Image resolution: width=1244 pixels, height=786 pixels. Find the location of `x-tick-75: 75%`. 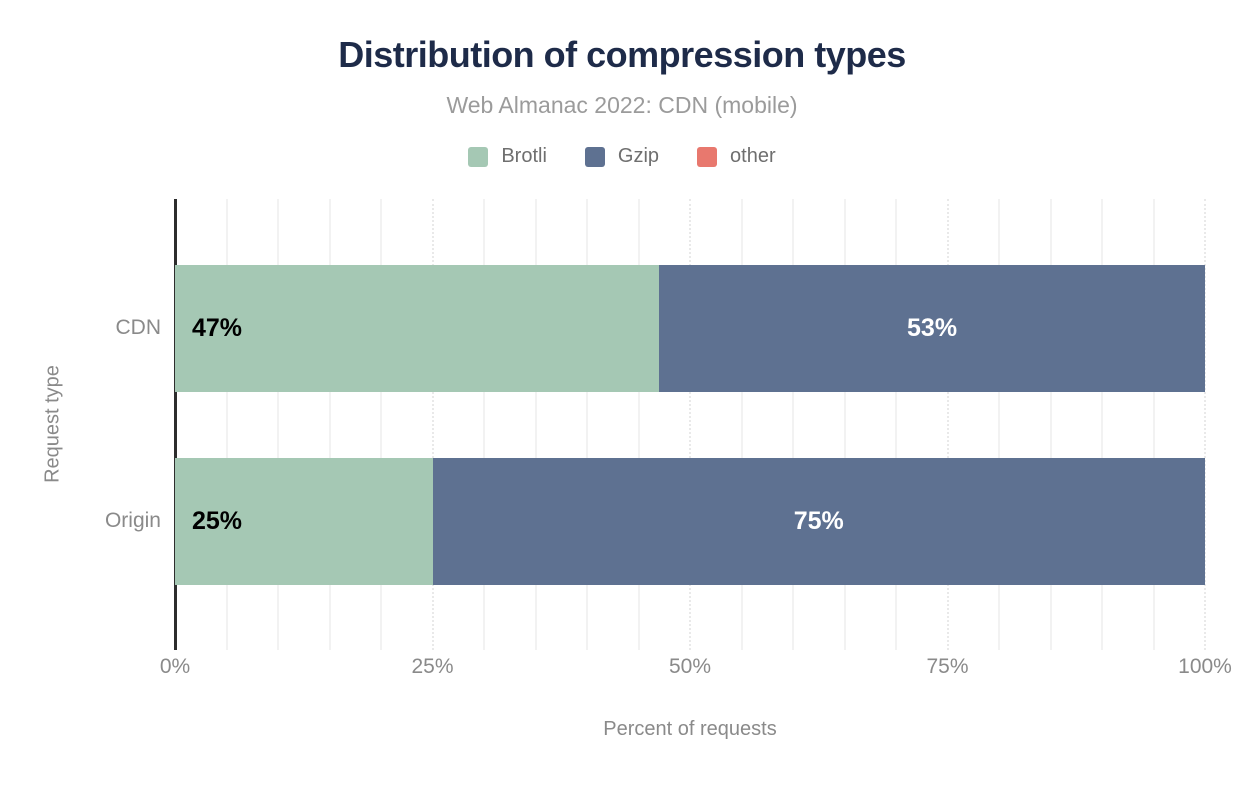

x-tick-75: 75% is located at coordinates (947, 666).